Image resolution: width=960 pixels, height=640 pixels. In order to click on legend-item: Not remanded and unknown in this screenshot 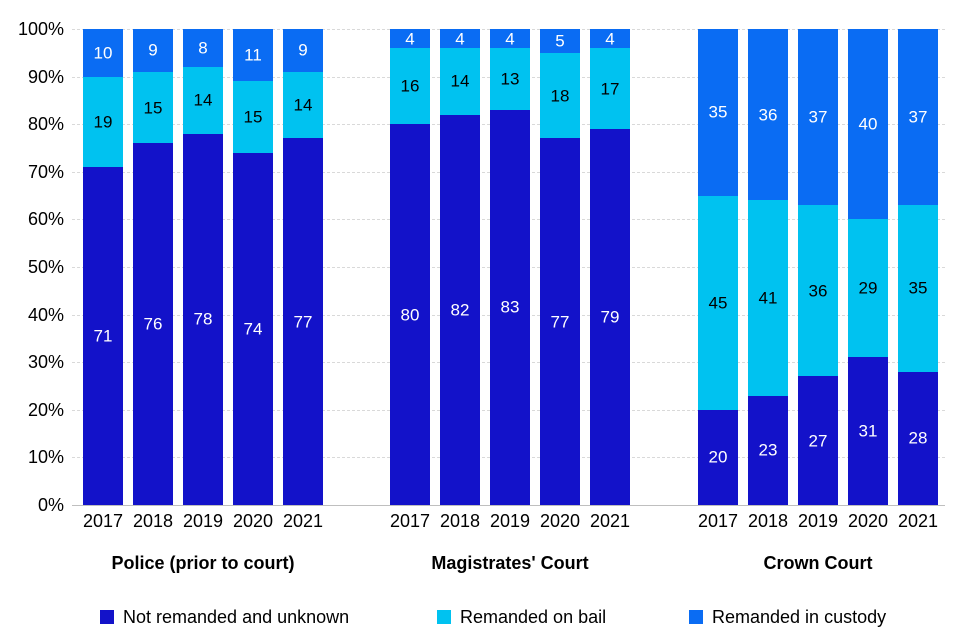, I will do `click(224, 617)`.